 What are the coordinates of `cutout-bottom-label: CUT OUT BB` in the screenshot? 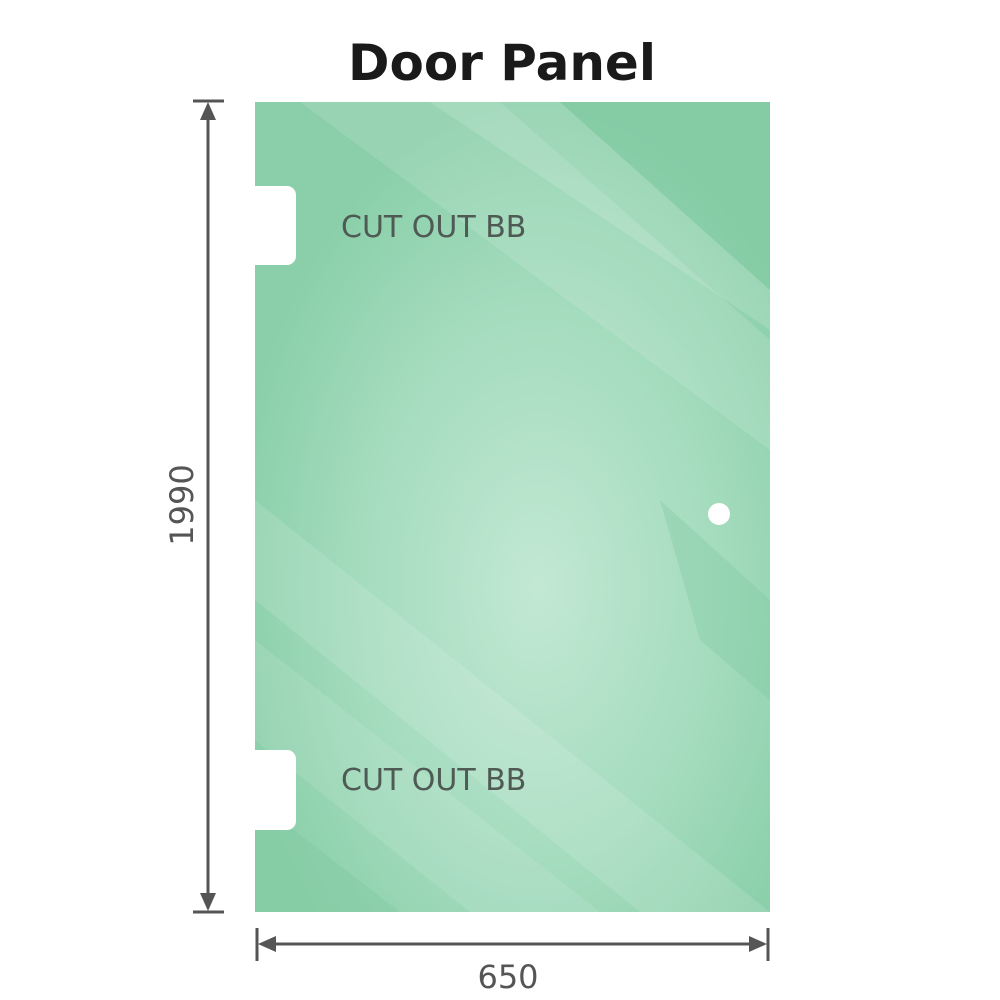 It's located at (433, 780).